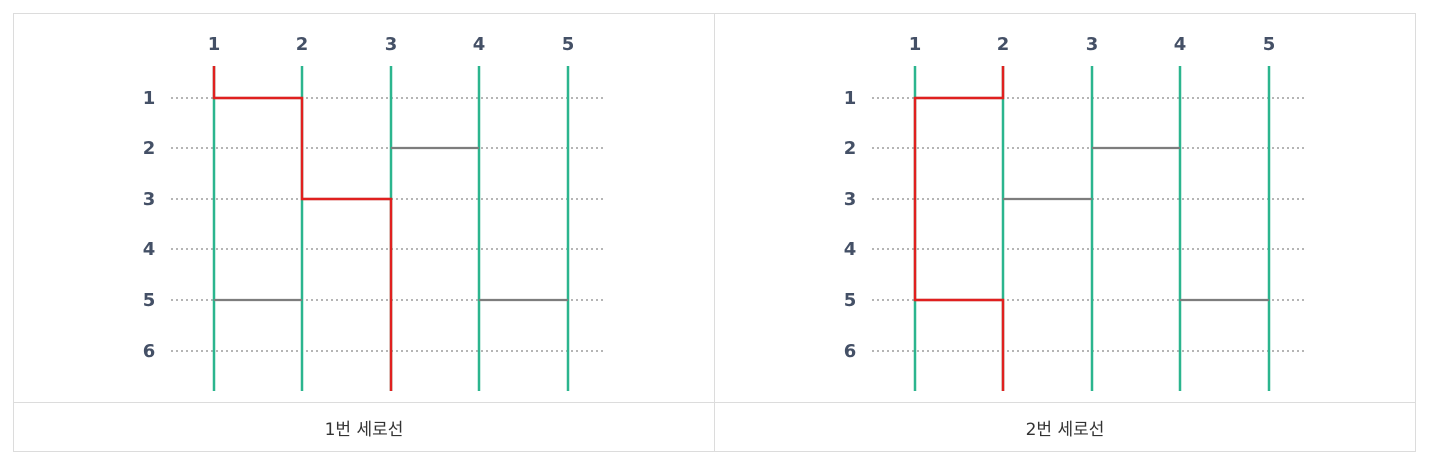 The width and height of the screenshot is (1439, 465). I want to click on panel-caption-1: 1번 세로선, so click(364, 430).